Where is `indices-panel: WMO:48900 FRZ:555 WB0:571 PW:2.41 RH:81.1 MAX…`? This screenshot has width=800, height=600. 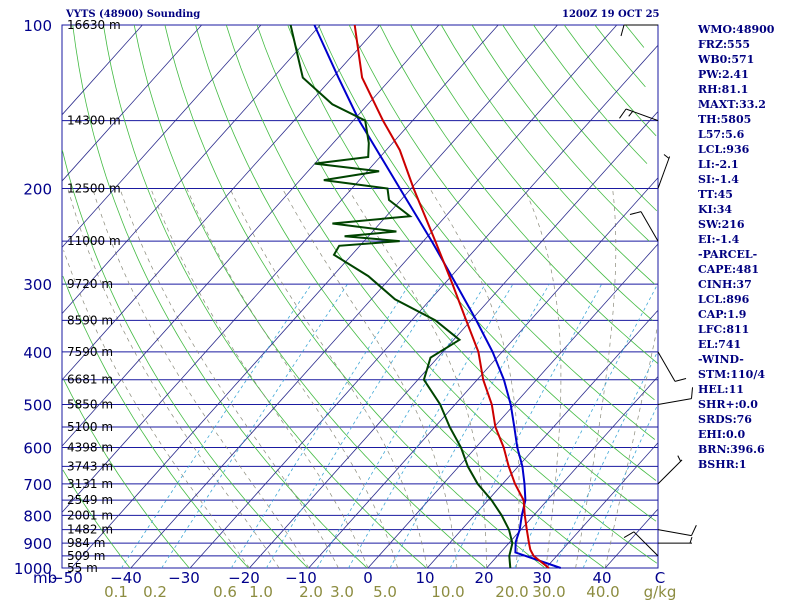
indices-panel: WMO:48900 FRZ:555 WB0:571 PW:2.41 RH:81.1 MAX… is located at coordinates (748, 247).